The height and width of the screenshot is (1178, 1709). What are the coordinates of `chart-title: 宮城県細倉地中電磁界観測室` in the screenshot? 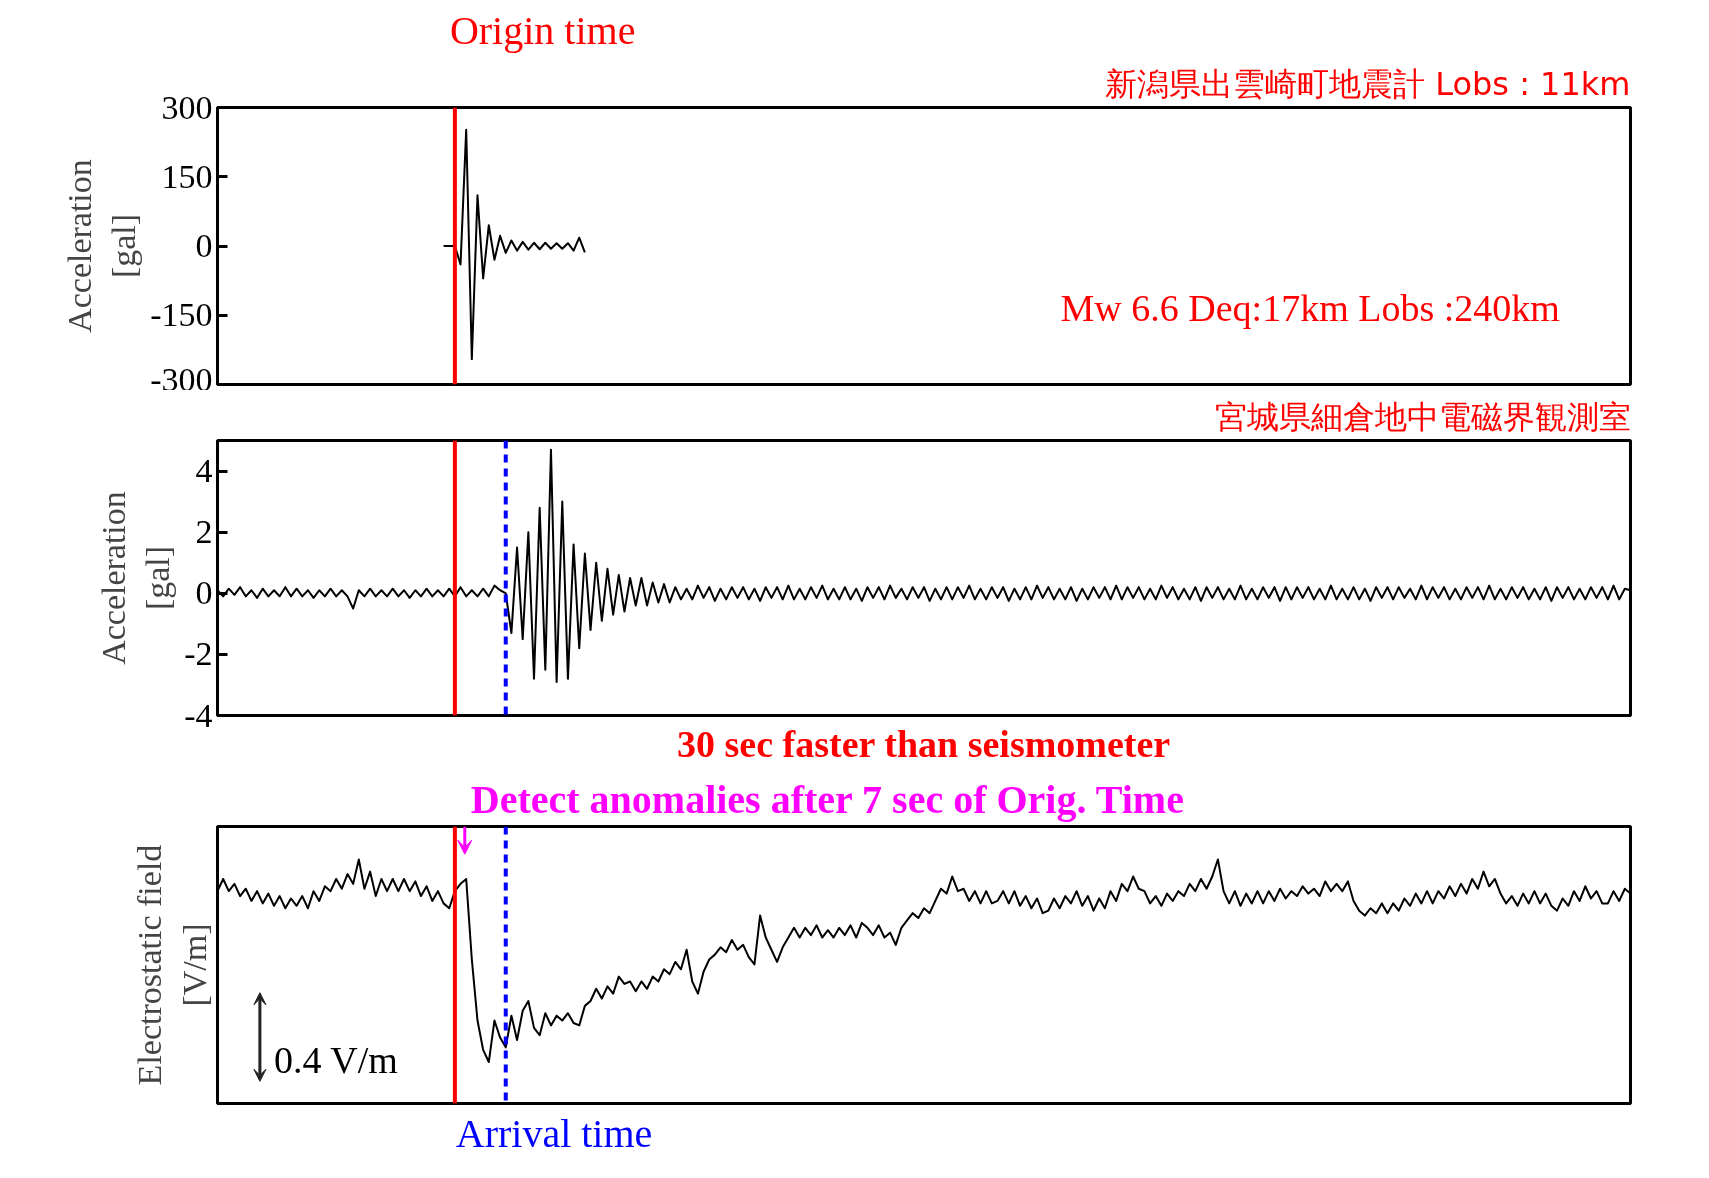 It's located at (1422, 416).